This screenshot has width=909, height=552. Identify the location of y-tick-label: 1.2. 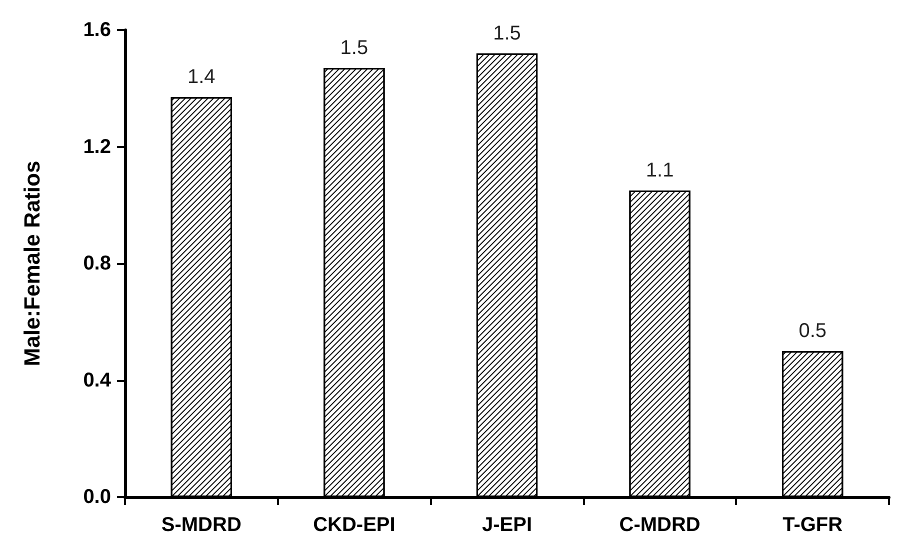
(97, 147).